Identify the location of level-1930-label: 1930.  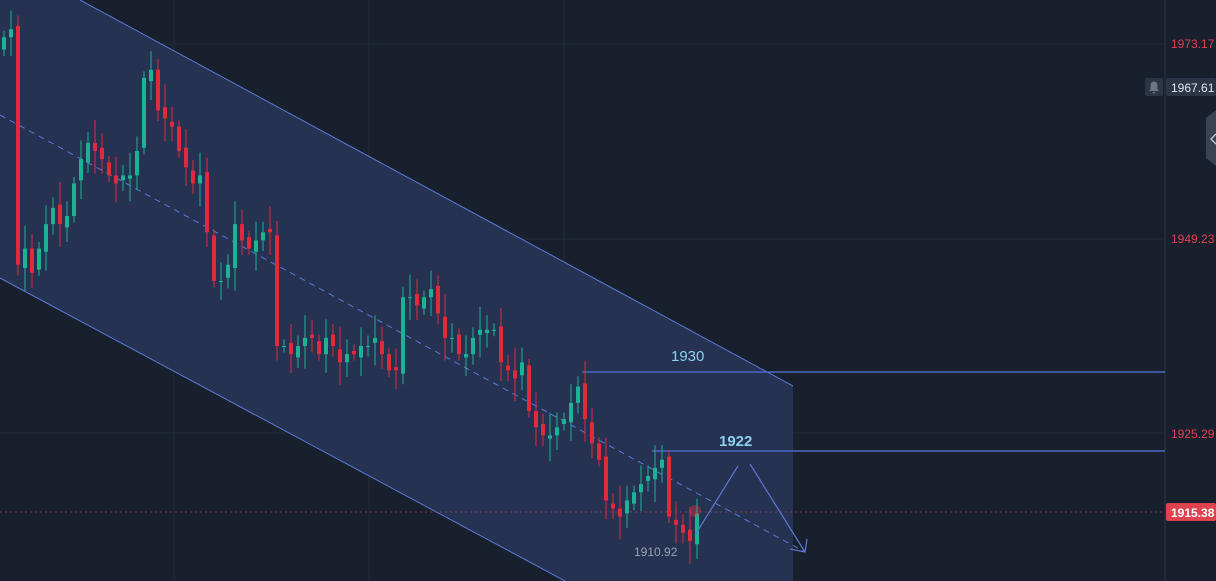
(687, 356).